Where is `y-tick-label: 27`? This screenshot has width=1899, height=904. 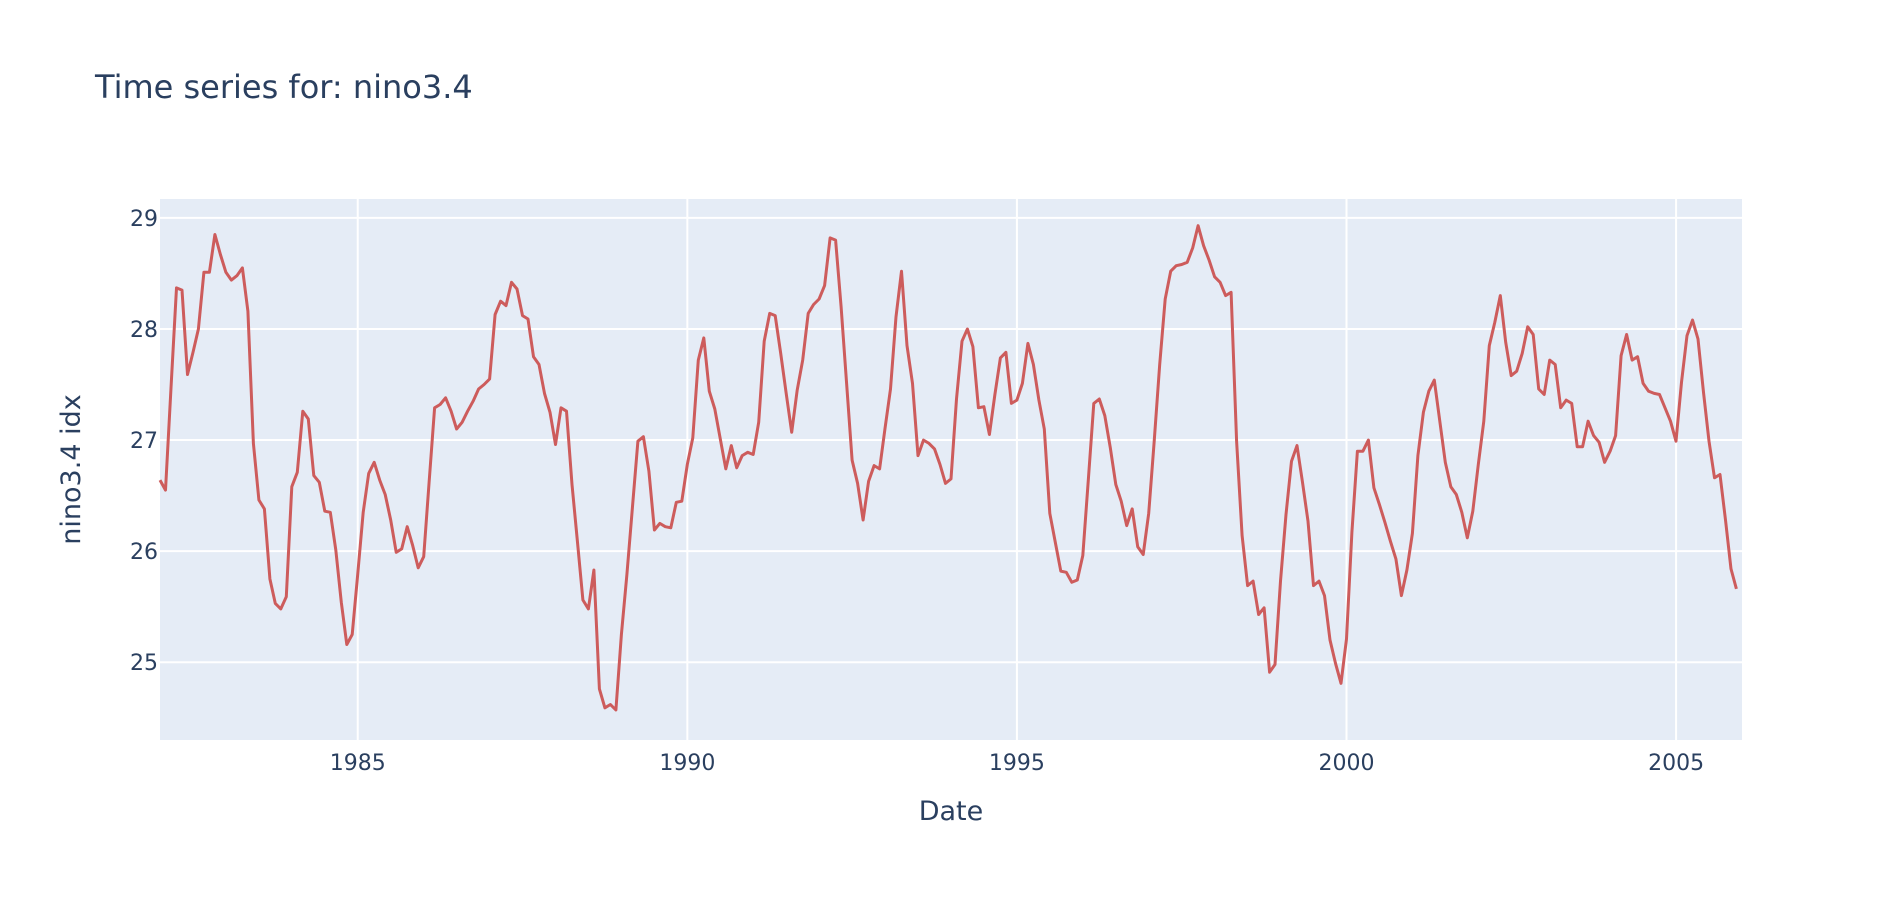 y-tick-label: 27 is located at coordinates (144, 441).